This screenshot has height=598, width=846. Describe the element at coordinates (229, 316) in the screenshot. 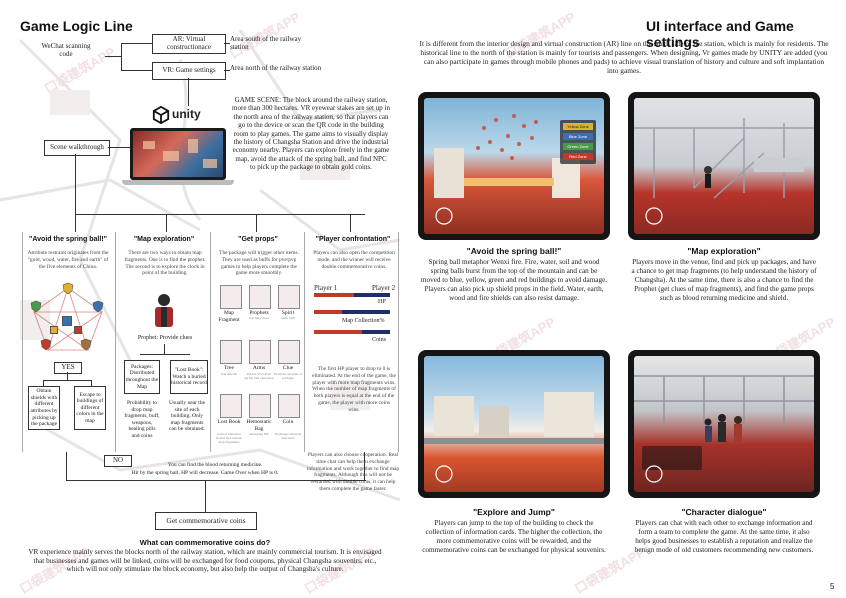

I see `prop-name: Map Fragment` at that location.